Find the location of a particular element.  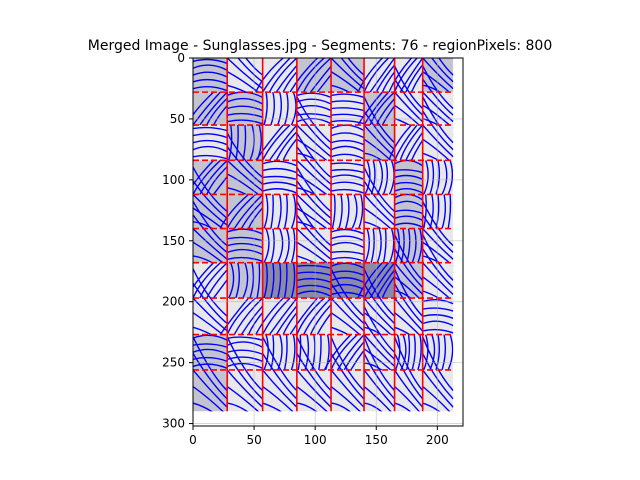

x-tick-label: 50 is located at coordinates (253, 440).